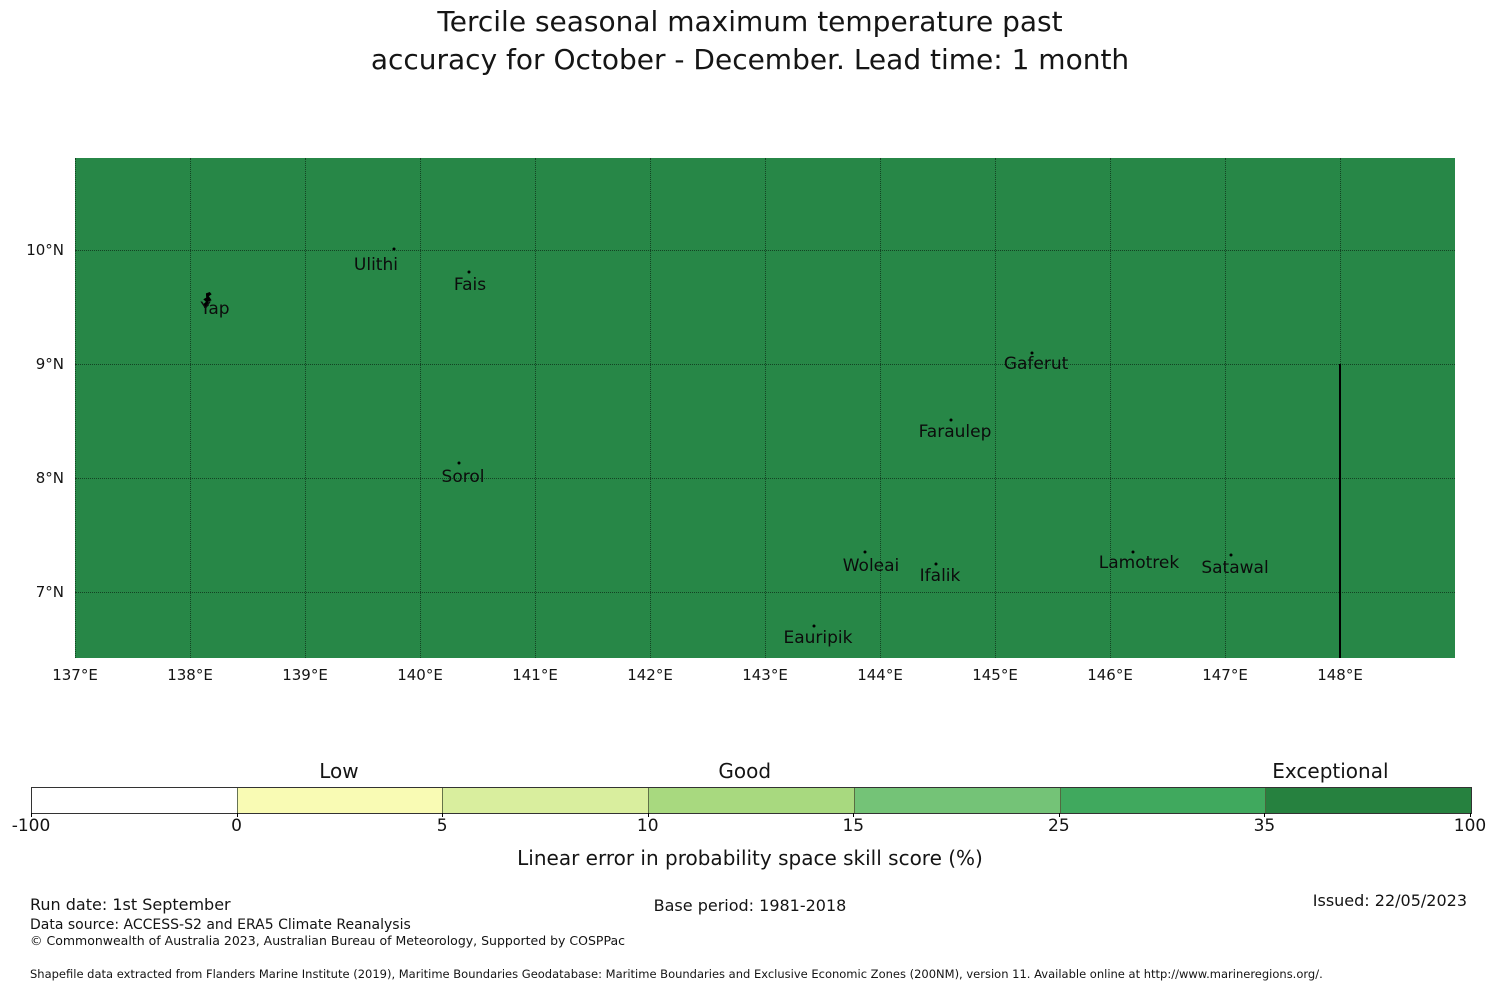  Describe the element at coordinates (1036, 364) in the screenshot. I see `island-label-gaferut: Gaferut` at that location.